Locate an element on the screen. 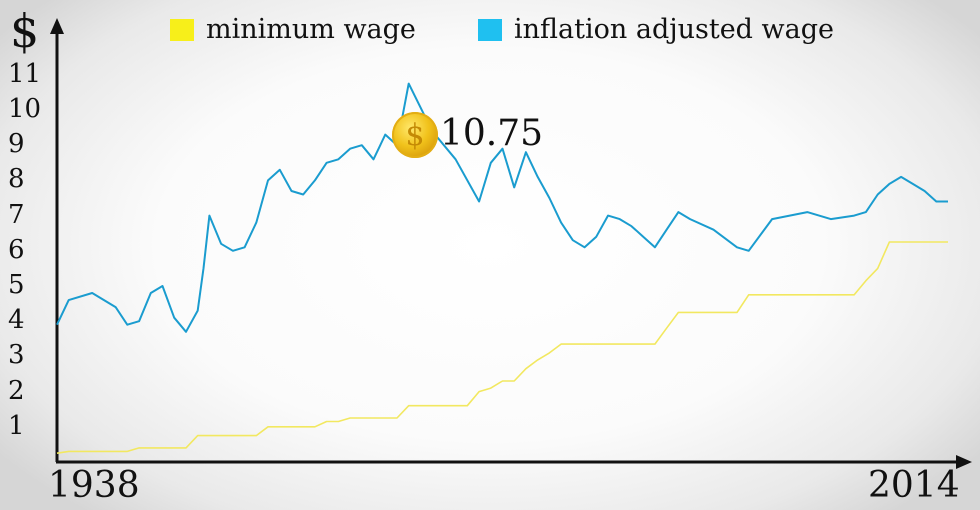  y-tick-label: 6 is located at coordinates (16, 249).